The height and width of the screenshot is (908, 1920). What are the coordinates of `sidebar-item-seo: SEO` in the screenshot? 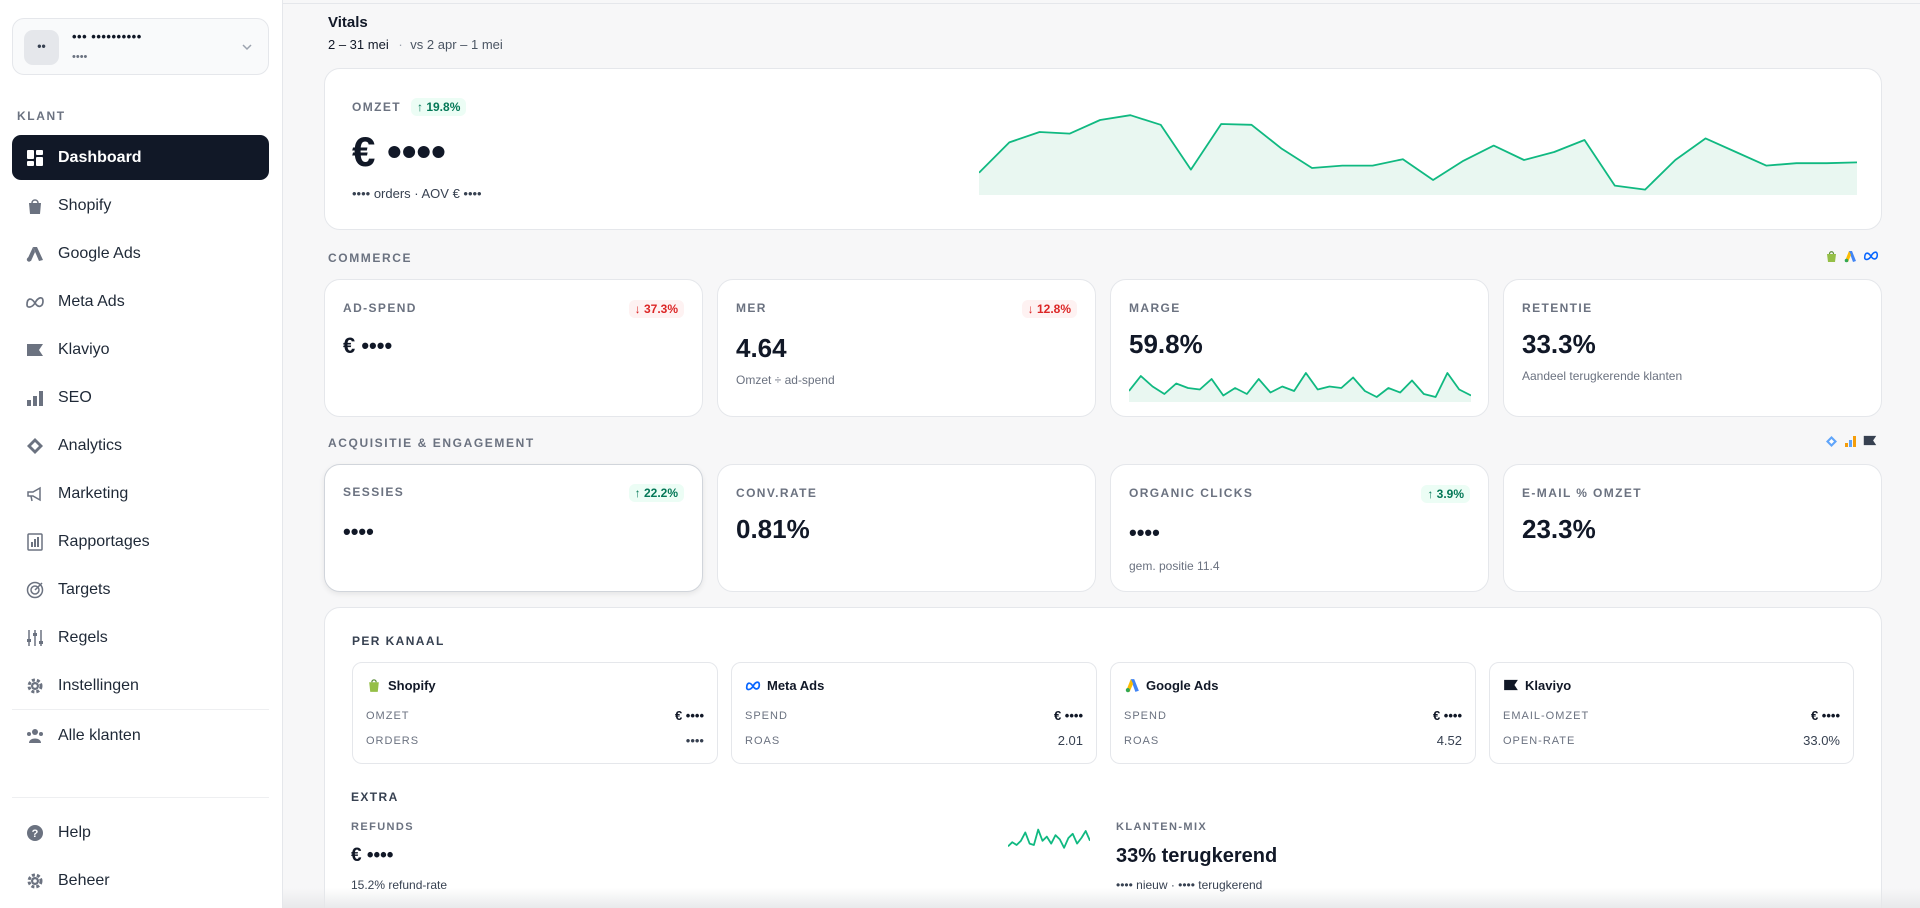 It's located at (140, 397).